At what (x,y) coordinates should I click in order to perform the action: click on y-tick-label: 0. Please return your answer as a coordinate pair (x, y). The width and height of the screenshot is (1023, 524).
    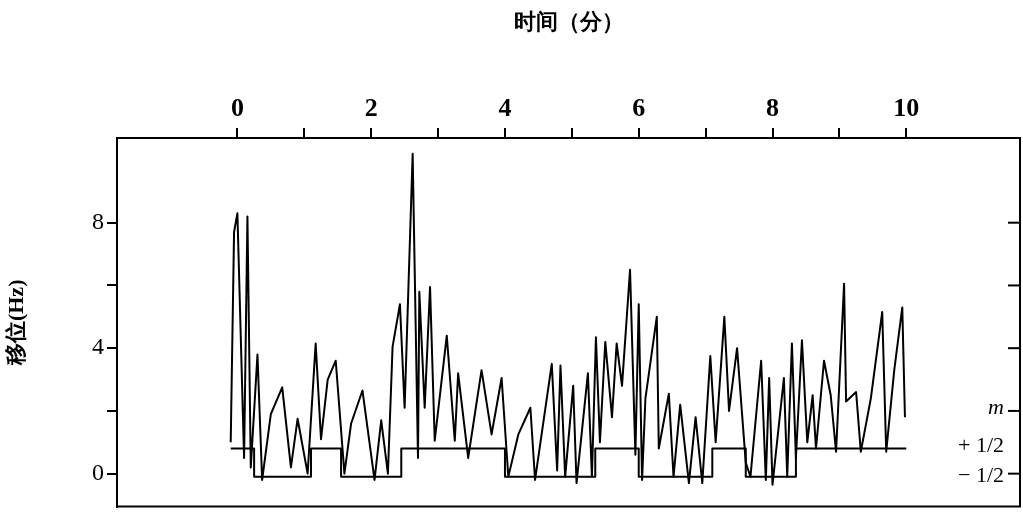
    Looking at the image, I should click on (98, 471).